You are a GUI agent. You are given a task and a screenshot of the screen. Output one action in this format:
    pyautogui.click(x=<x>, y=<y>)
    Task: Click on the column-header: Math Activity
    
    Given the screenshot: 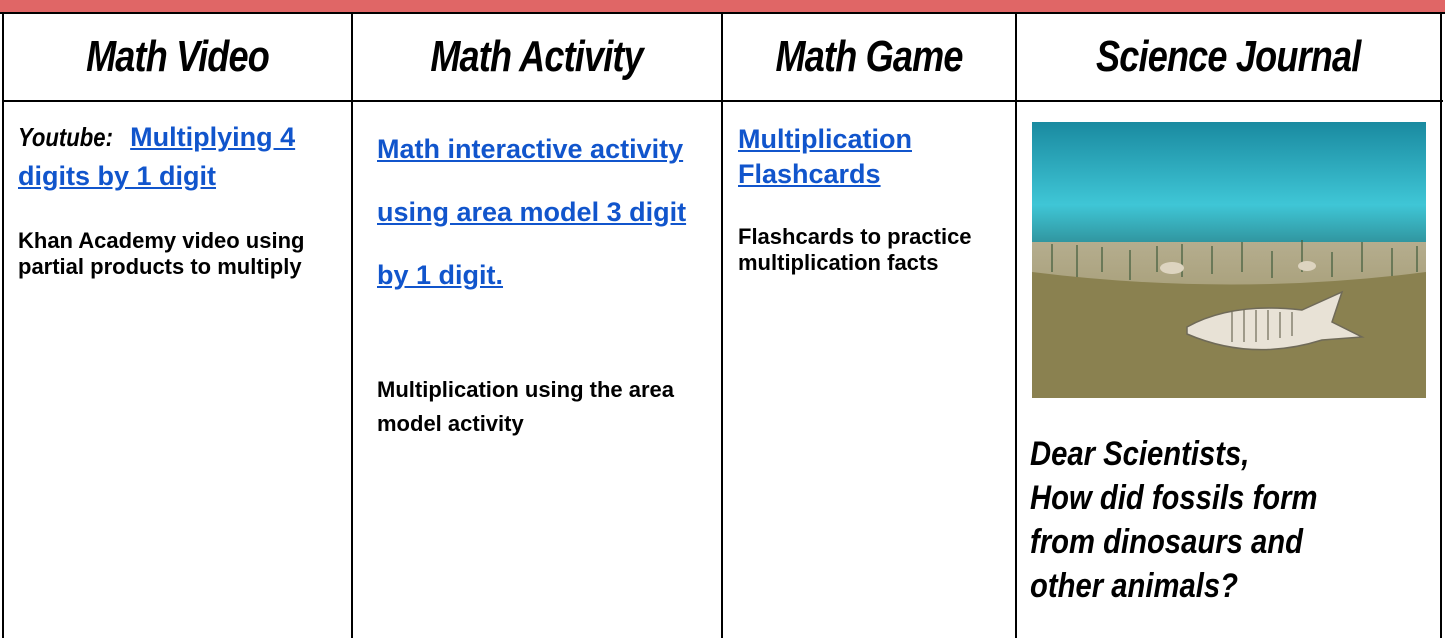 What is the action you would take?
    pyautogui.click(x=537, y=57)
    